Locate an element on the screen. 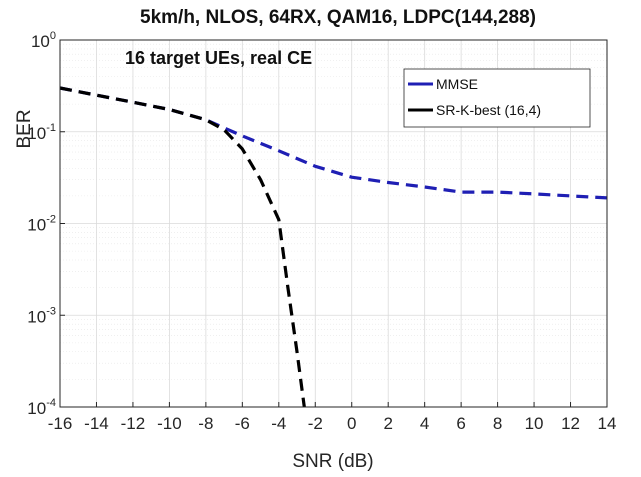  y-tick-label: 10⁰ is located at coordinates (43, 40).